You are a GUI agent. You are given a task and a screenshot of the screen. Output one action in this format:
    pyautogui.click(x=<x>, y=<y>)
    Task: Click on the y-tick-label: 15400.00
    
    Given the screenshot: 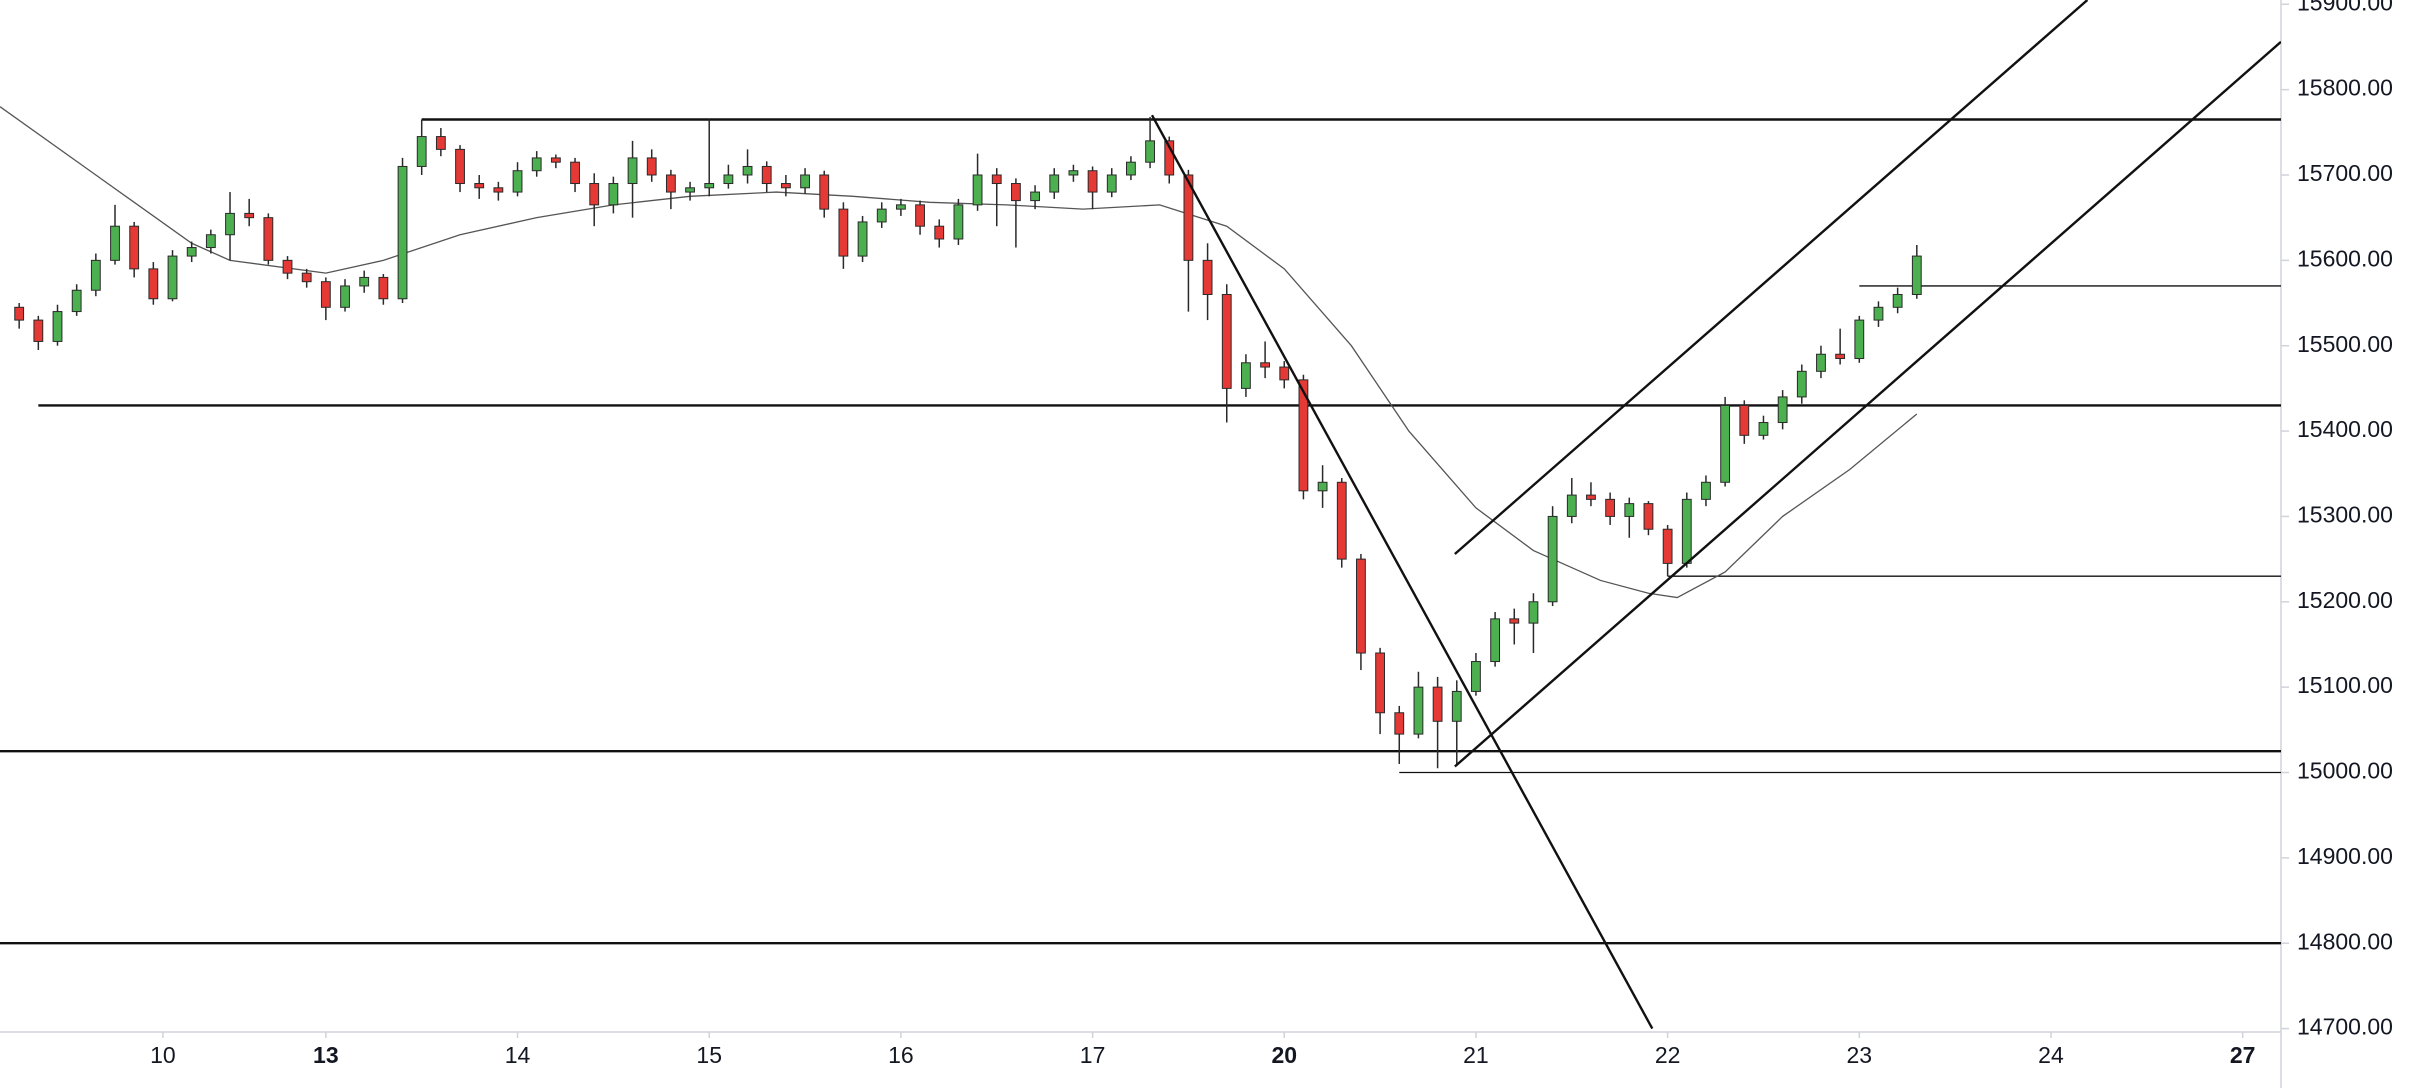 What is the action you would take?
    pyautogui.click(x=2345, y=429)
    